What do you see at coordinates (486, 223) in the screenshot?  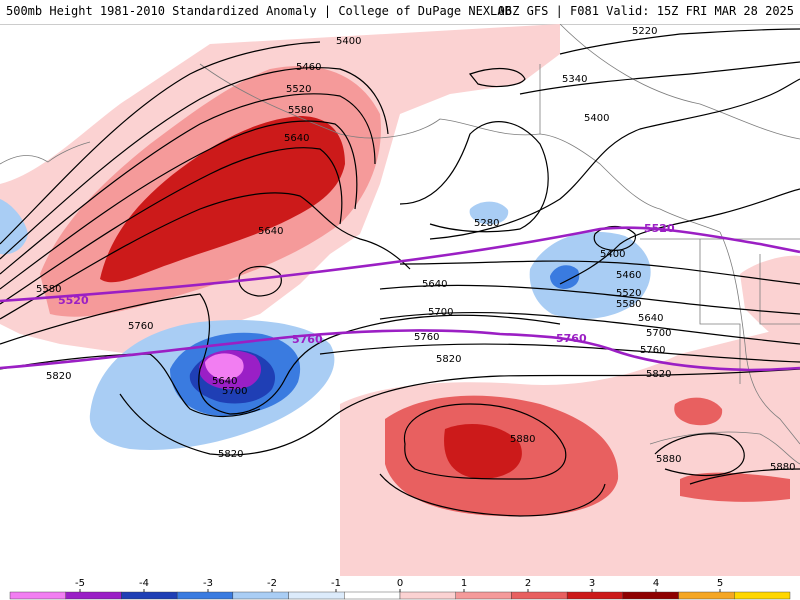 I see `contour-label: 5280` at bounding box center [486, 223].